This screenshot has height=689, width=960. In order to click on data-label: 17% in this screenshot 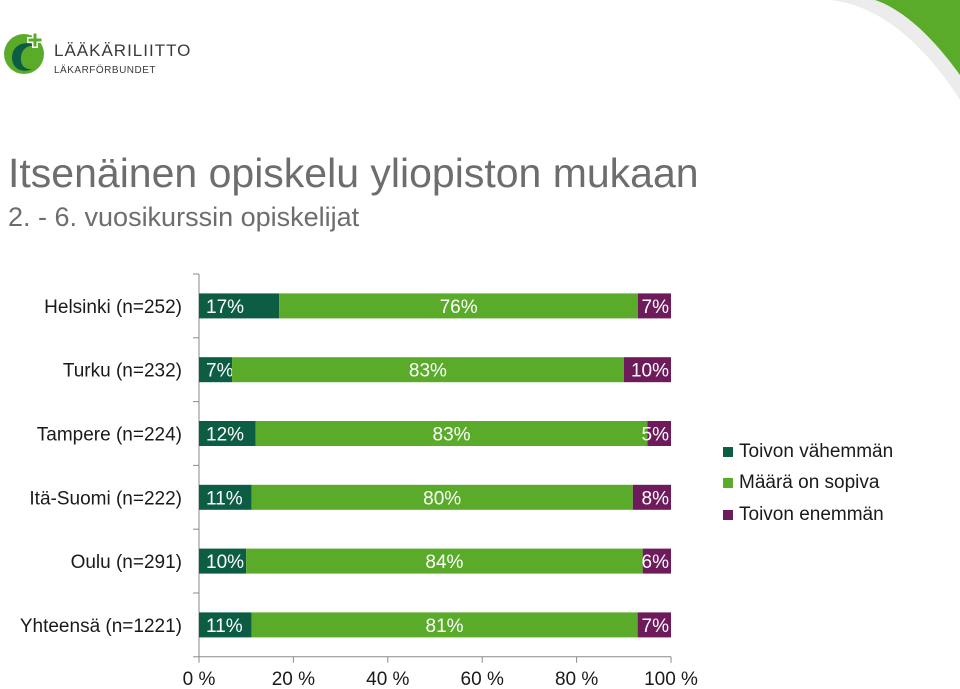, I will do `click(225, 307)`.